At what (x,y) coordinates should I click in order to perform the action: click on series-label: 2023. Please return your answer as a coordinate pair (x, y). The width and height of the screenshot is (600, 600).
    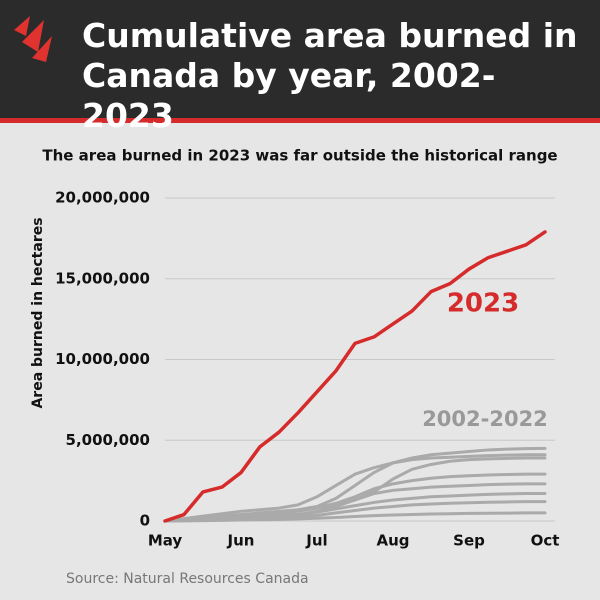
    Looking at the image, I should click on (483, 304).